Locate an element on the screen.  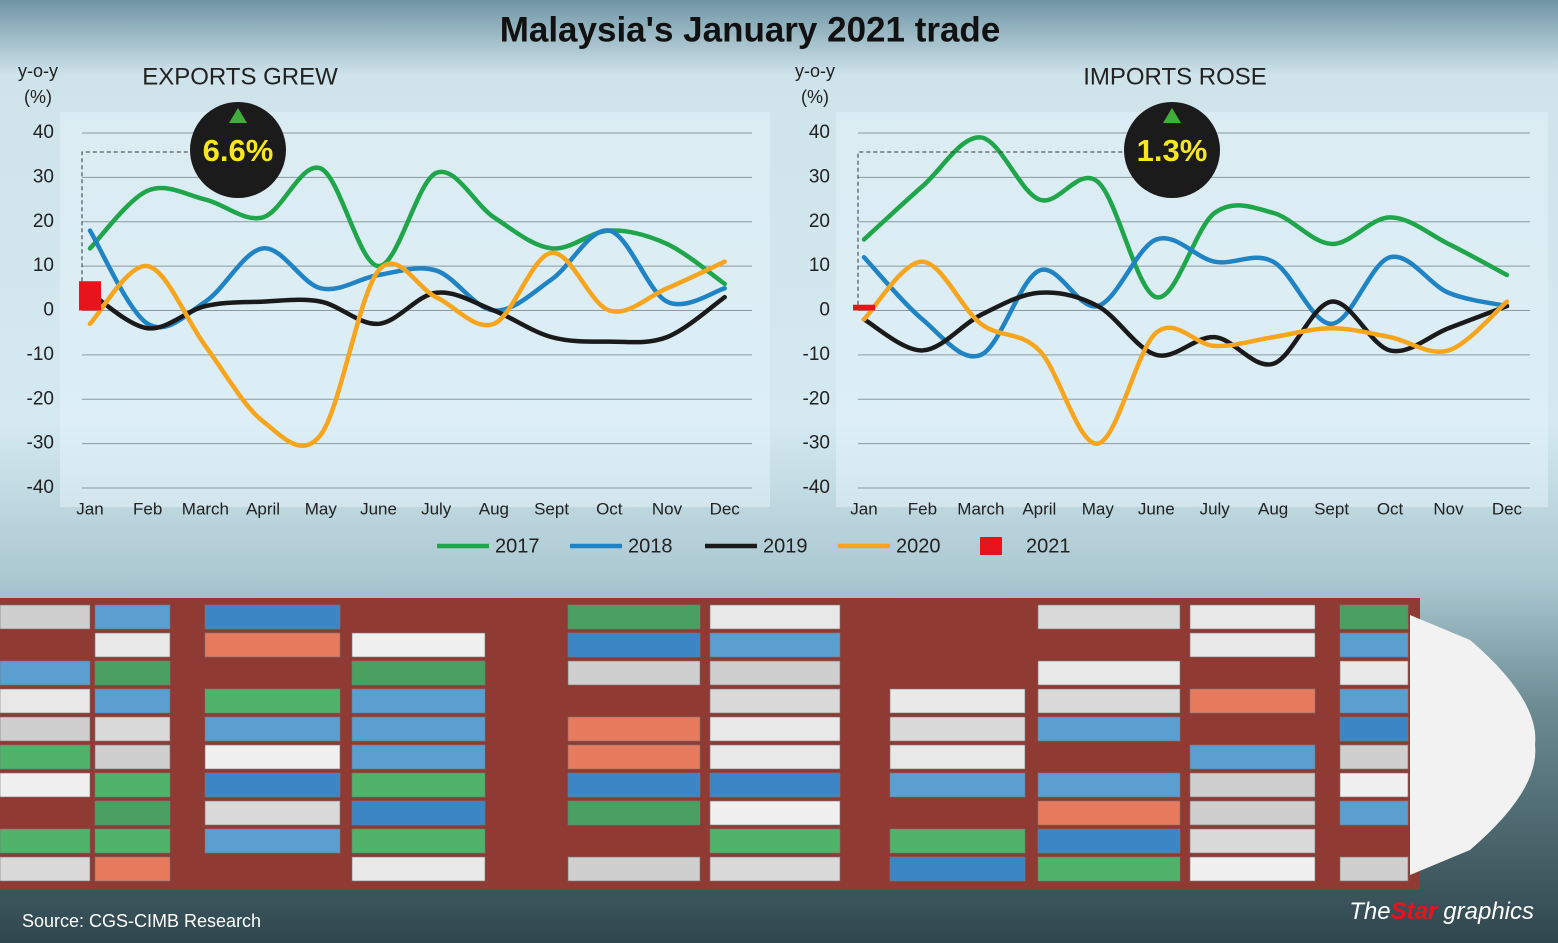
x-tick-label: Sept is located at coordinates (1331, 508).